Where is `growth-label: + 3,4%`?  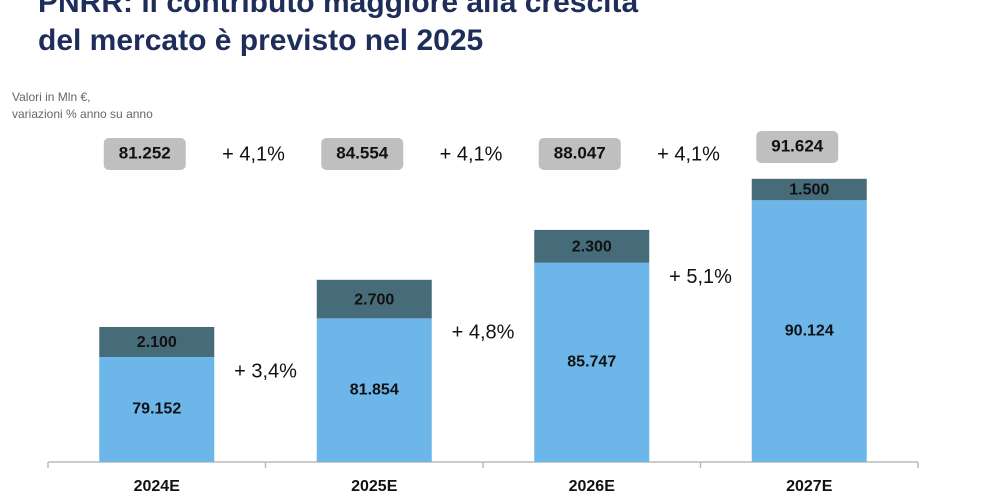 growth-label: + 3,4% is located at coordinates (265, 371).